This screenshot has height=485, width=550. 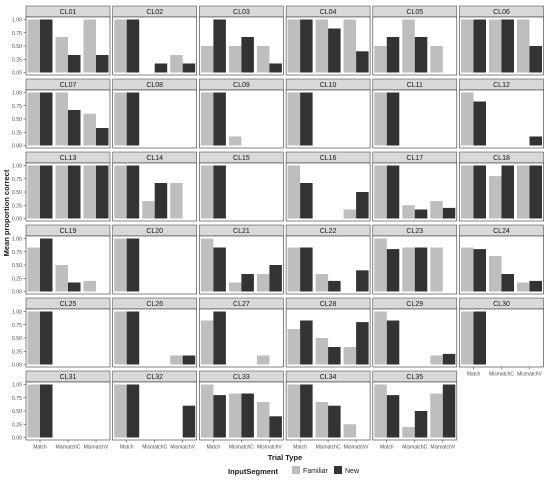 What do you see at coordinates (414, 12) in the screenshot?
I see `facet-label: CL05` at bounding box center [414, 12].